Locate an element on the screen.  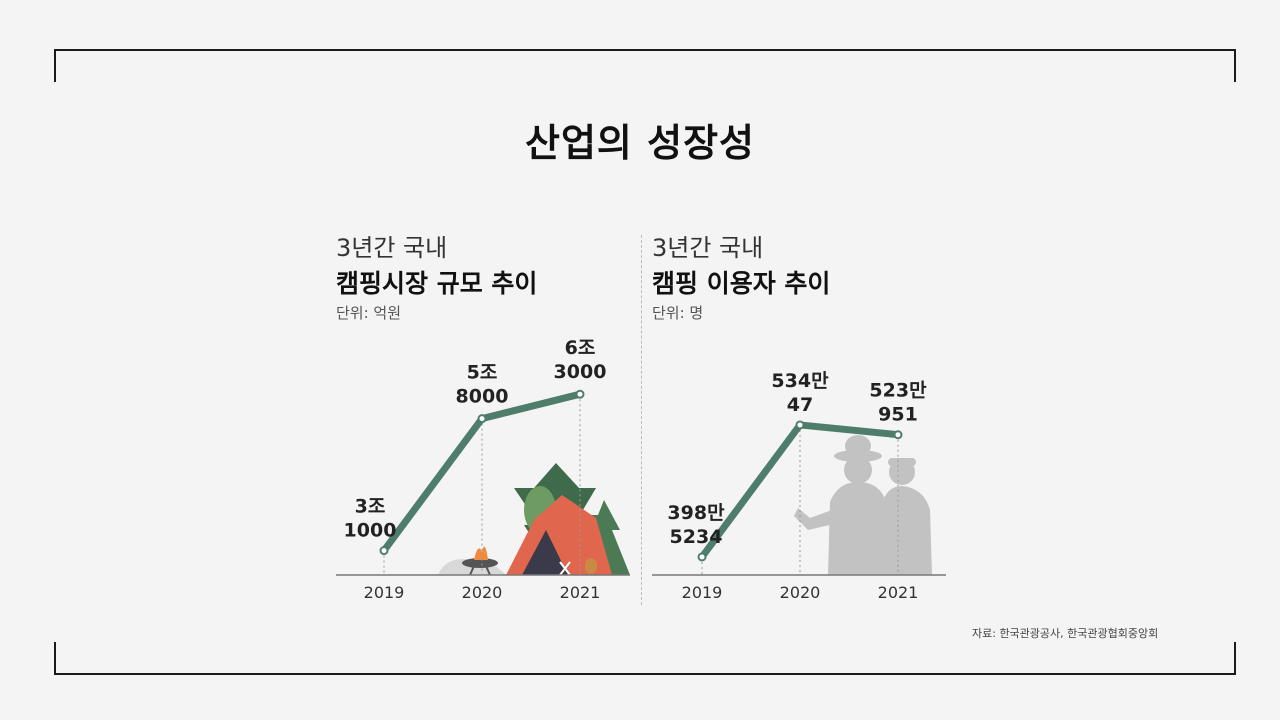
fire-flame-icon is located at coordinates (481, 553).